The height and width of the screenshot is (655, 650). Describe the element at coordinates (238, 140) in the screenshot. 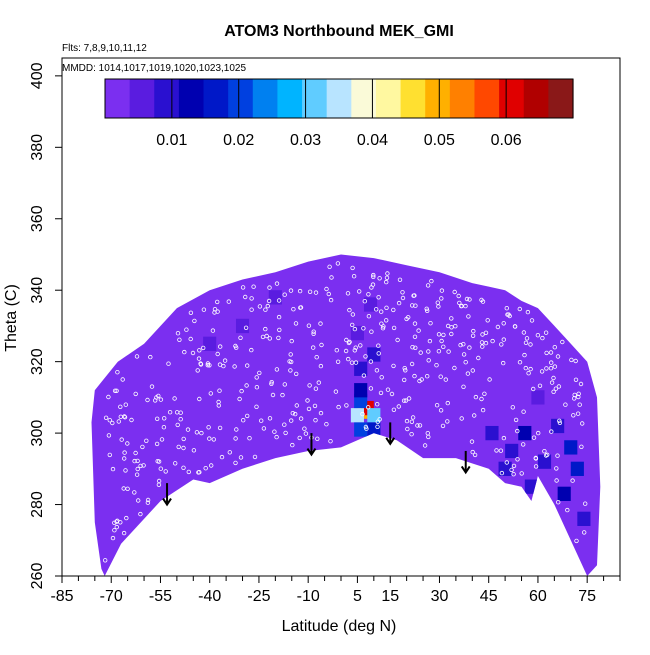

I see `colorbar-tick-label: 0.02` at that location.